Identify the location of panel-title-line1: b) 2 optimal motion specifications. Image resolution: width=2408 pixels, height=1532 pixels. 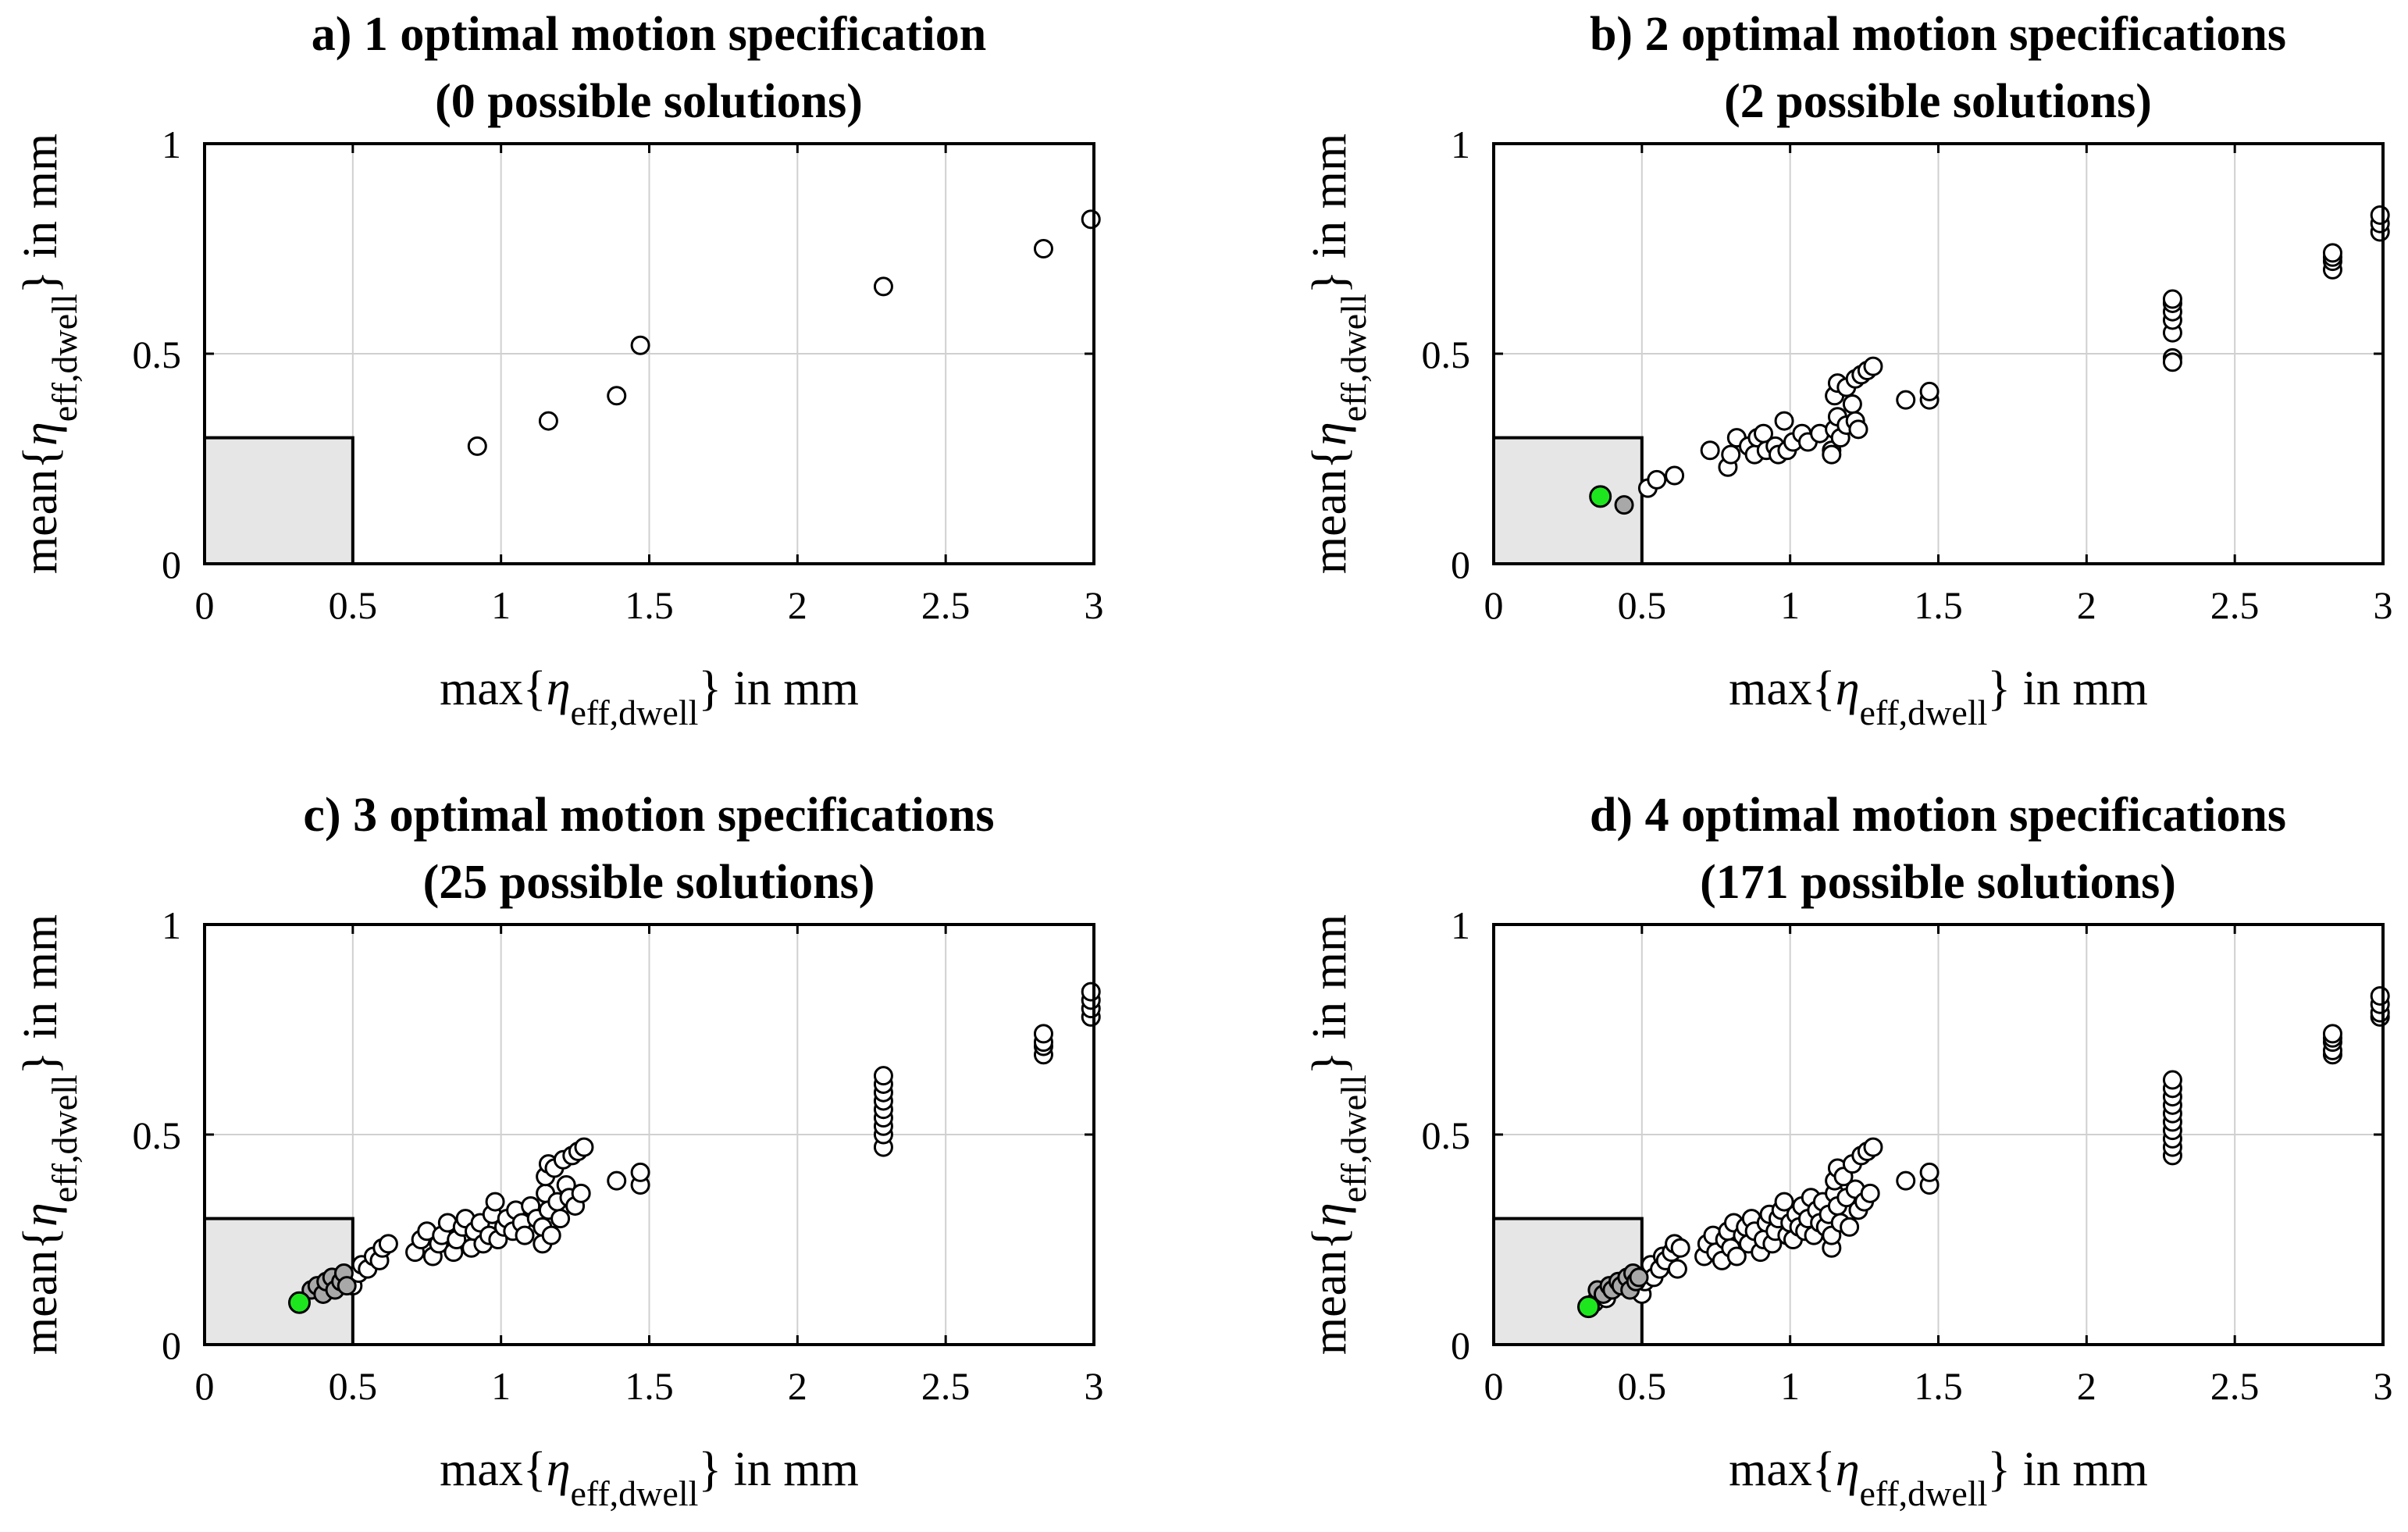
(1938, 34).